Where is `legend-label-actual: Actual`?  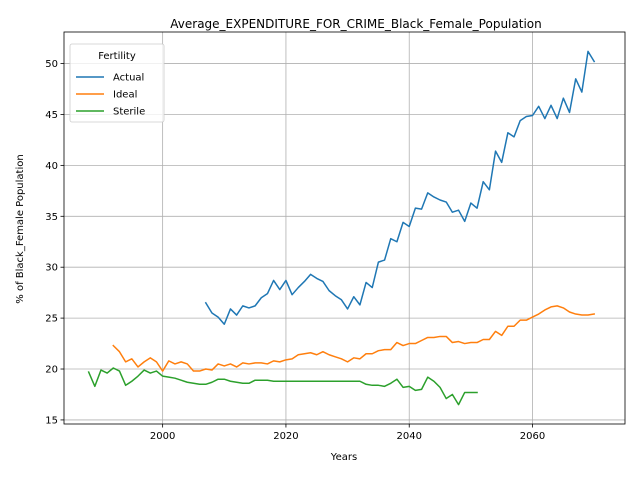
legend-label-actual: Actual is located at coordinates (128, 78).